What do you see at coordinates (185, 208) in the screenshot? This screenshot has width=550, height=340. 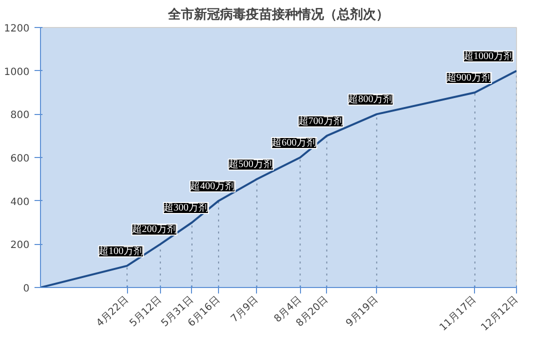 I see `data-label: 超300万剂` at bounding box center [185, 208].